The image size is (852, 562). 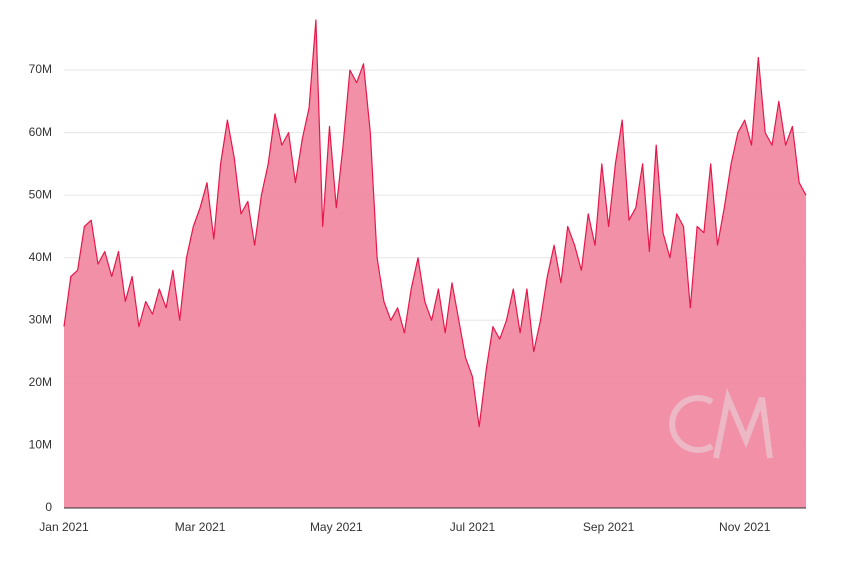 What do you see at coordinates (40, 194) in the screenshot?
I see `y-tick-label: 50M` at bounding box center [40, 194].